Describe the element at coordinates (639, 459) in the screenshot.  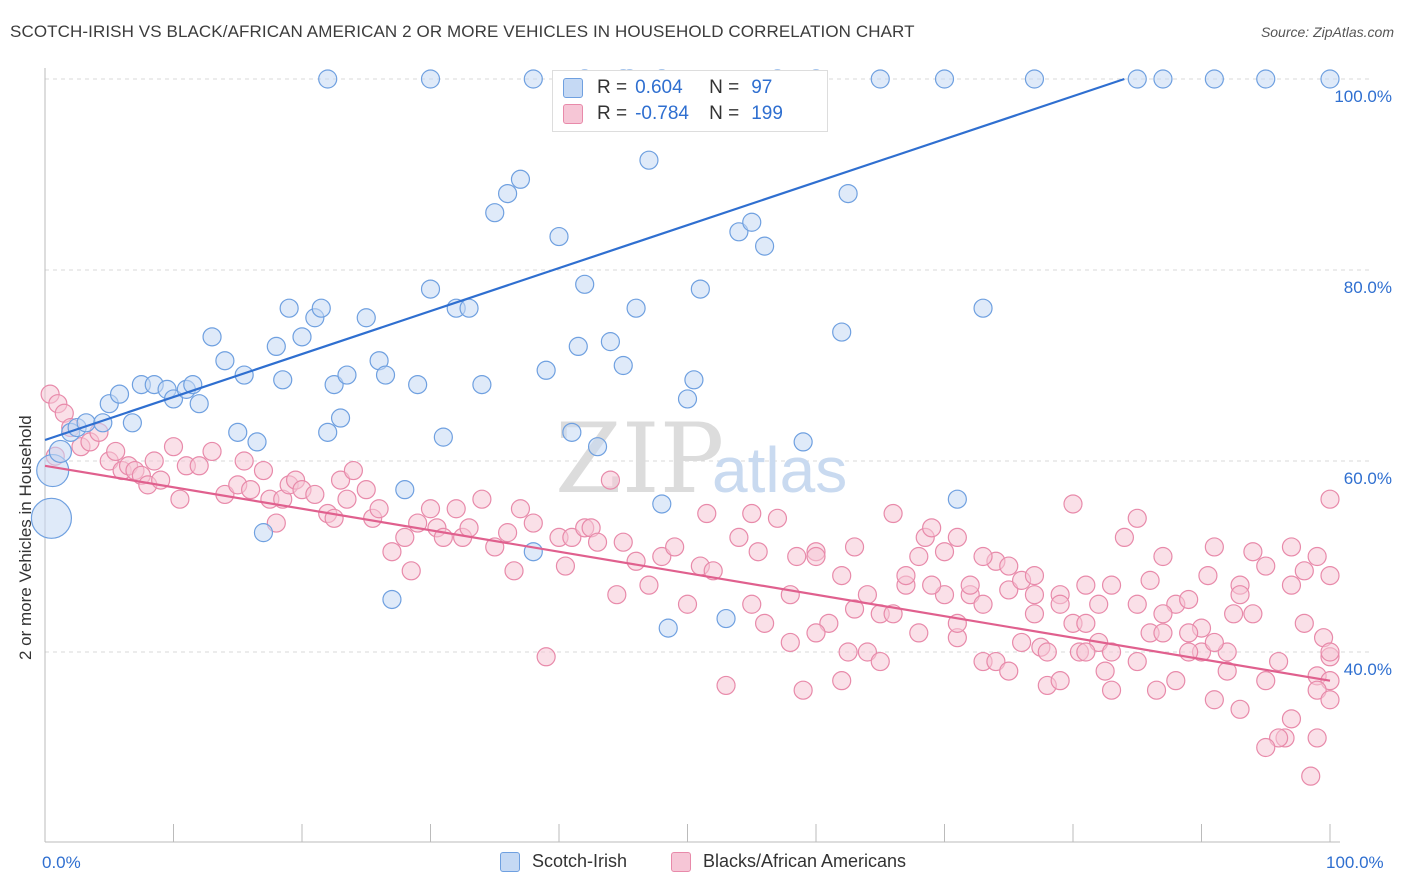
I see `watermark-zip: ZIP` at that location.